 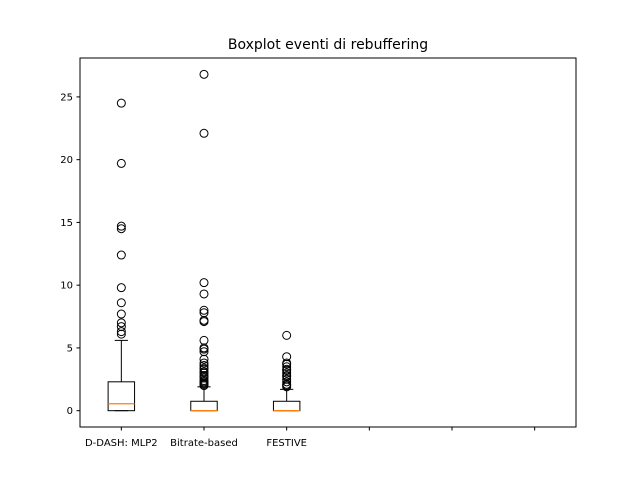 I want to click on chart-title: Boxplot eventi di rebuffering, so click(x=328, y=45).